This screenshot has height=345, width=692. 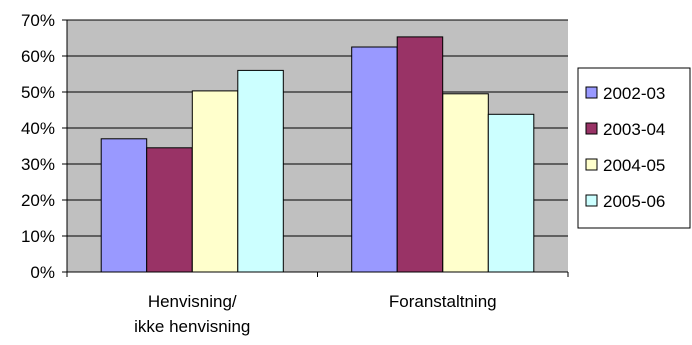 I want to click on y-tick-label: 10%, so click(x=38, y=236).